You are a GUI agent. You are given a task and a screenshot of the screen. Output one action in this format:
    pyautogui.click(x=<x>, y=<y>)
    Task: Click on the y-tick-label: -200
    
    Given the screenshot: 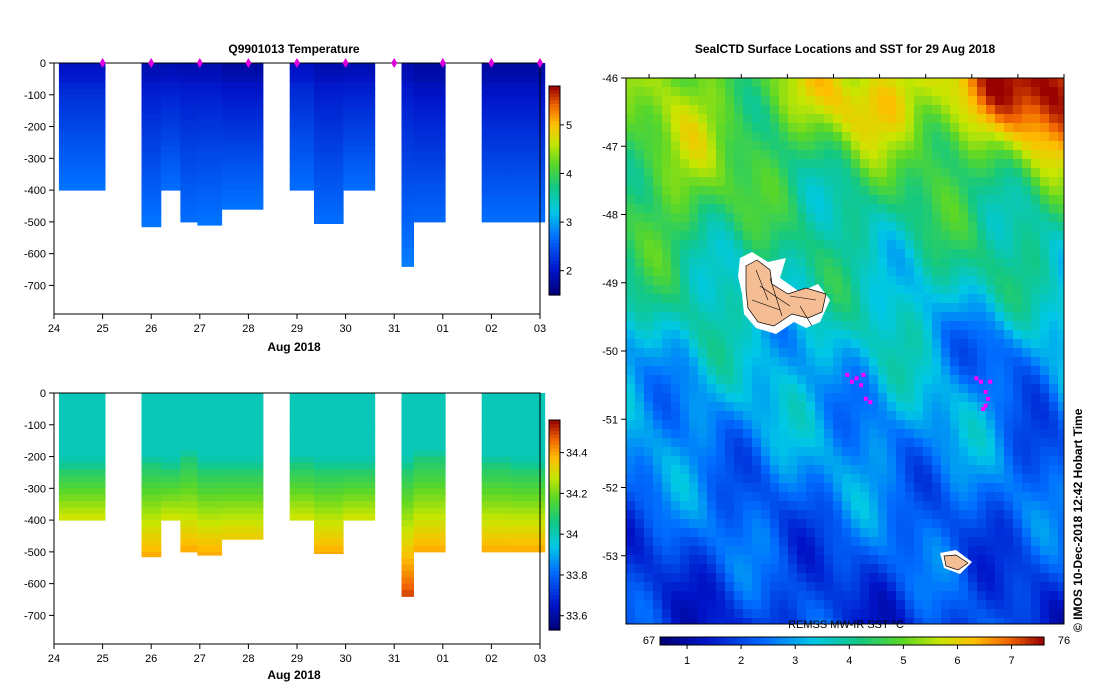 What is the action you would take?
    pyautogui.click(x=35, y=458)
    